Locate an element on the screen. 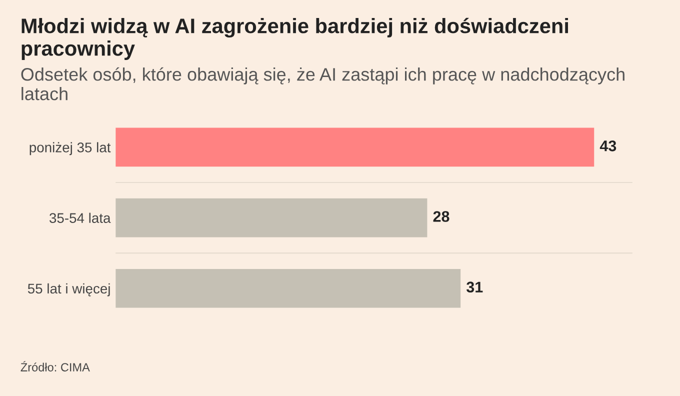 The height and width of the screenshot is (396, 680). data-label: 28 is located at coordinates (441, 216).